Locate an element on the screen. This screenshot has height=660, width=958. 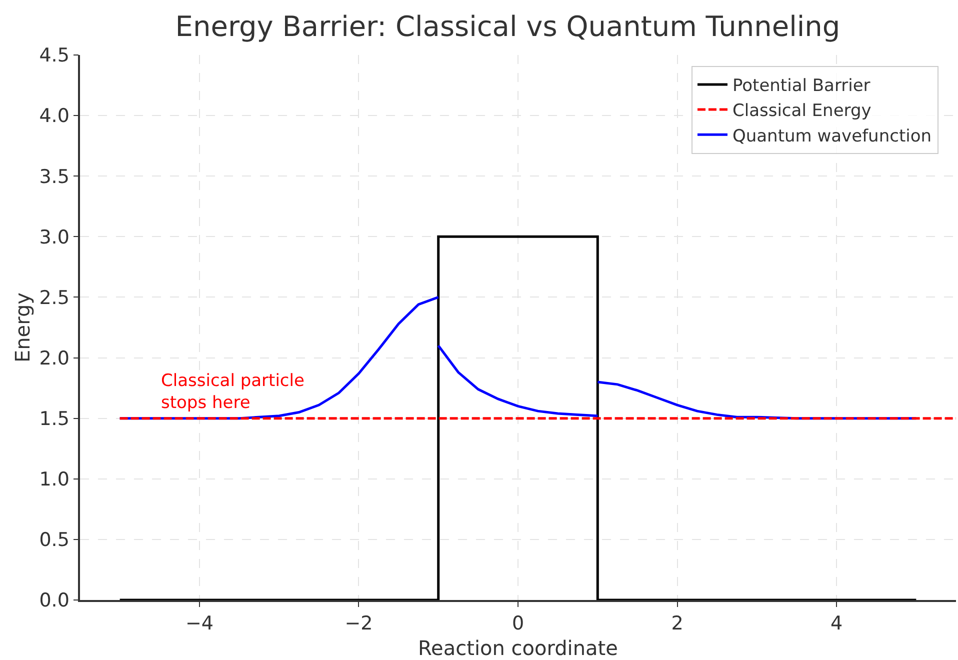
y-tick-label: 4.5 is located at coordinates (54, 55).